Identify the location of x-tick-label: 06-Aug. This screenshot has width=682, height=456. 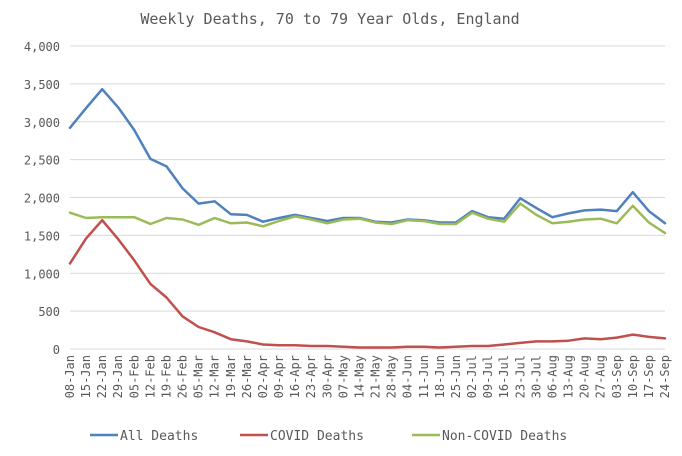
(552, 376).